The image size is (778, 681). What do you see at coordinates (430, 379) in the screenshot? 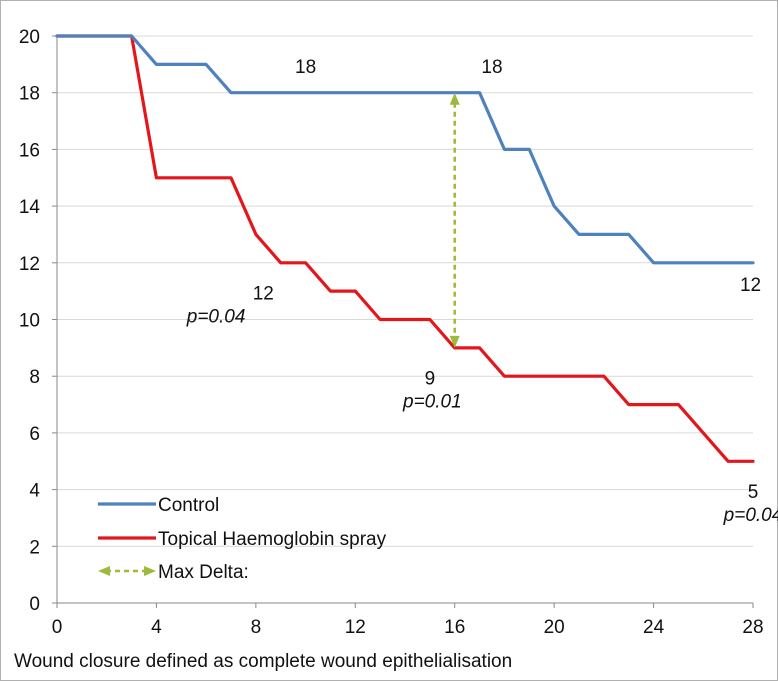
I see `data-label: 9` at bounding box center [430, 379].